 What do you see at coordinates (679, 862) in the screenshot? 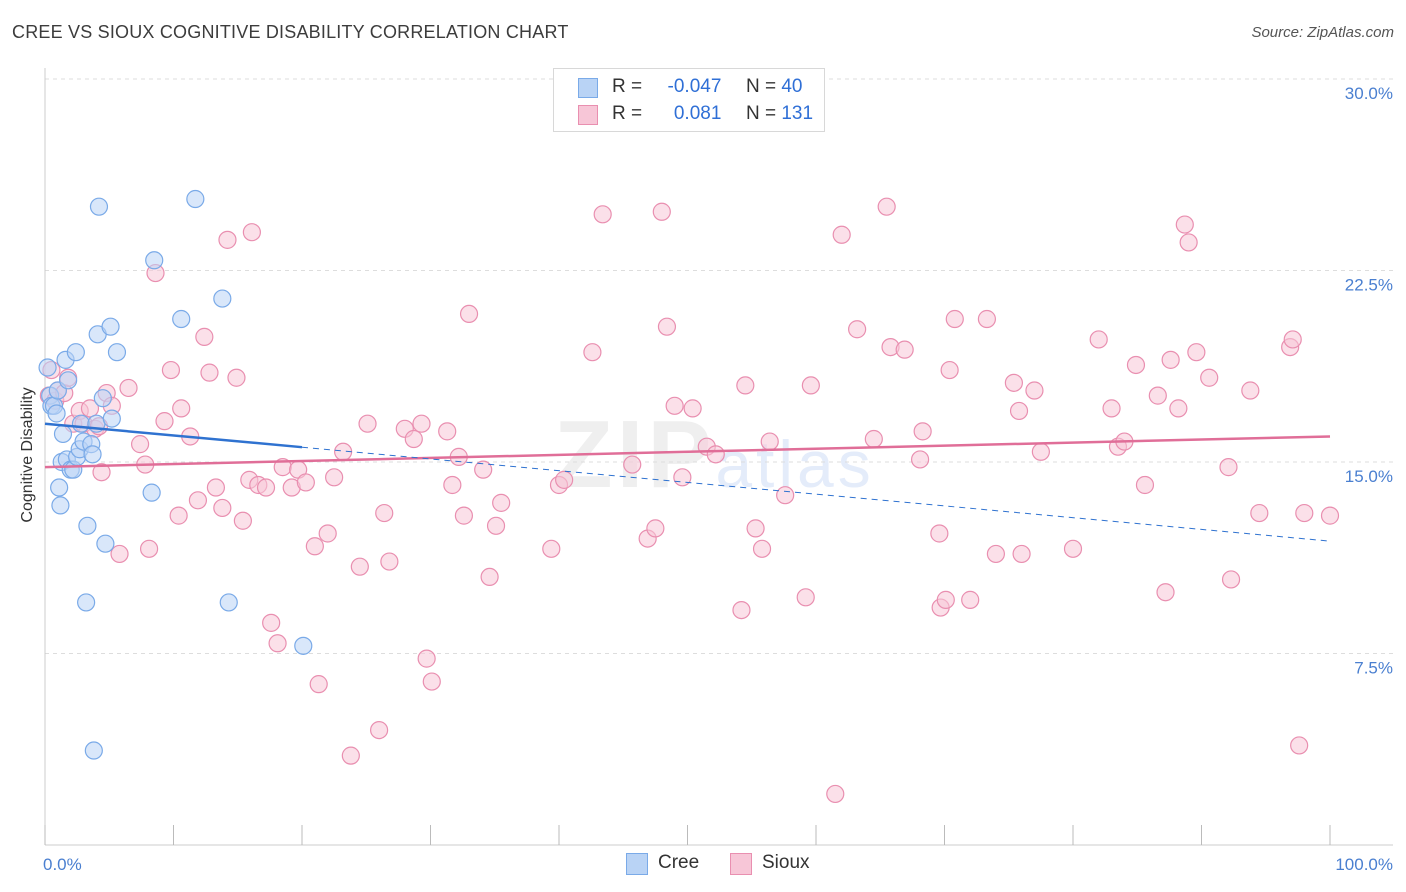
I see `cree-legend-label: Cree` at bounding box center [679, 862].